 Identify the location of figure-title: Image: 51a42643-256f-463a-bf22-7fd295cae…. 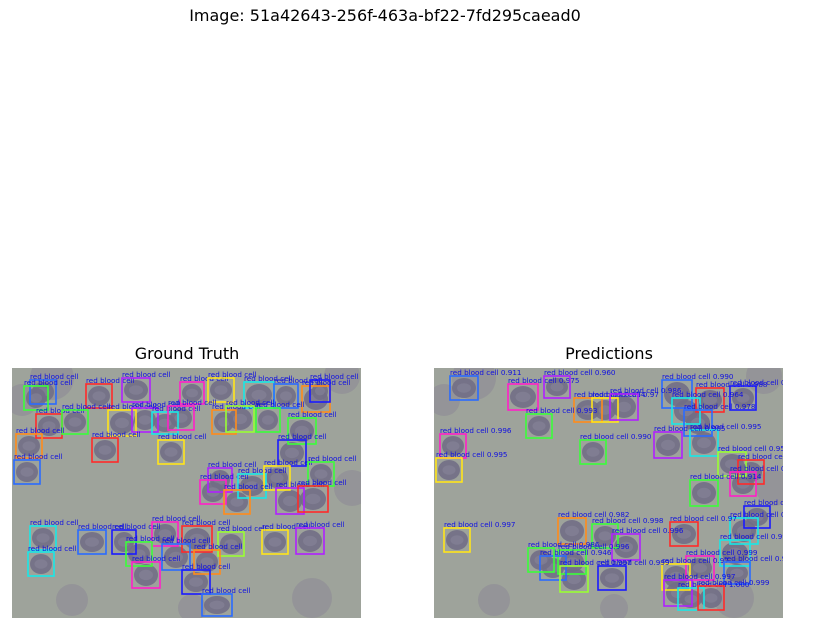
(385, 15).